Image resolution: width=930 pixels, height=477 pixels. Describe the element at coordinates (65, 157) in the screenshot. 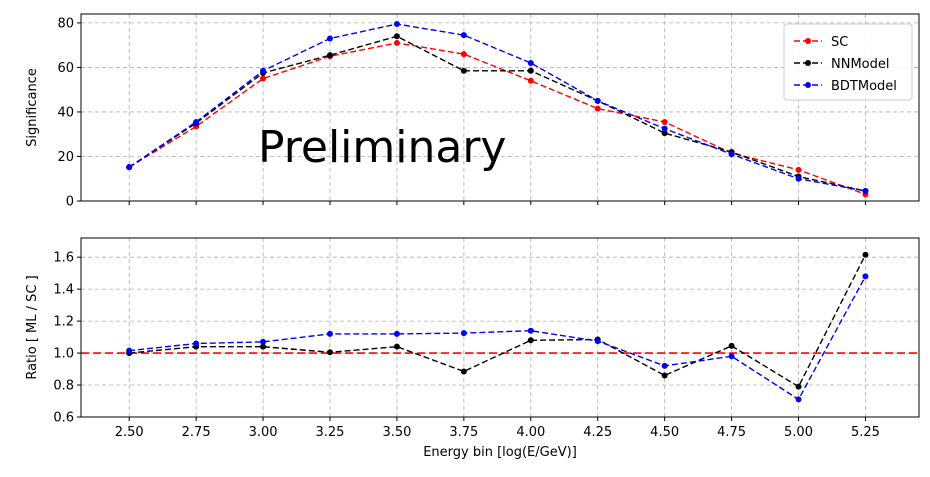

I see `significance-y-tick-label: 20` at that location.